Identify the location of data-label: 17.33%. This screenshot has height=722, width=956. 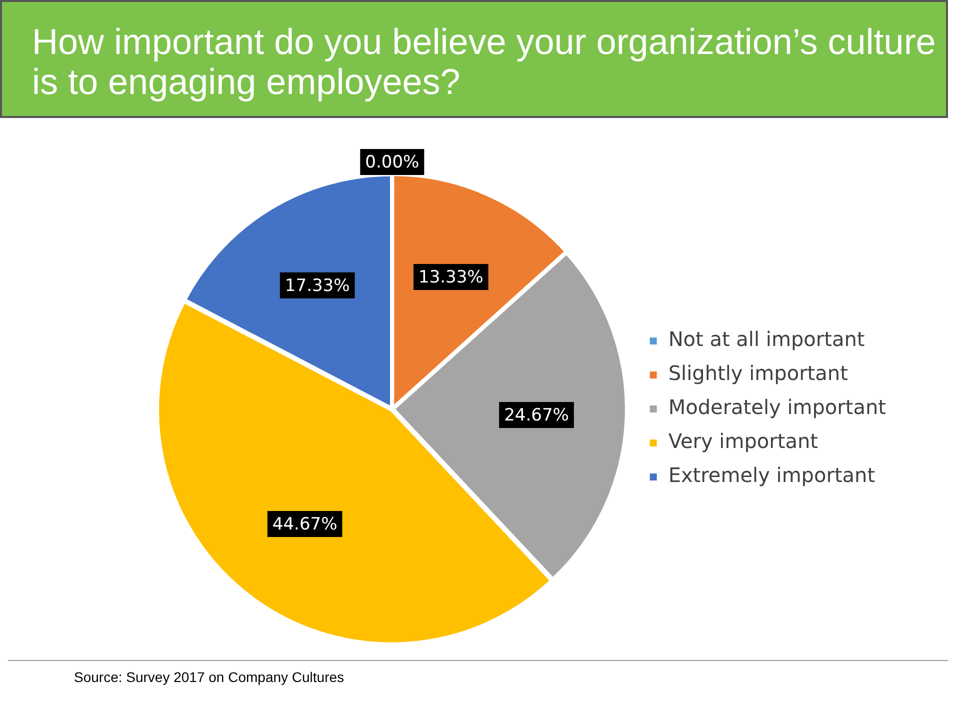
(317, 286).